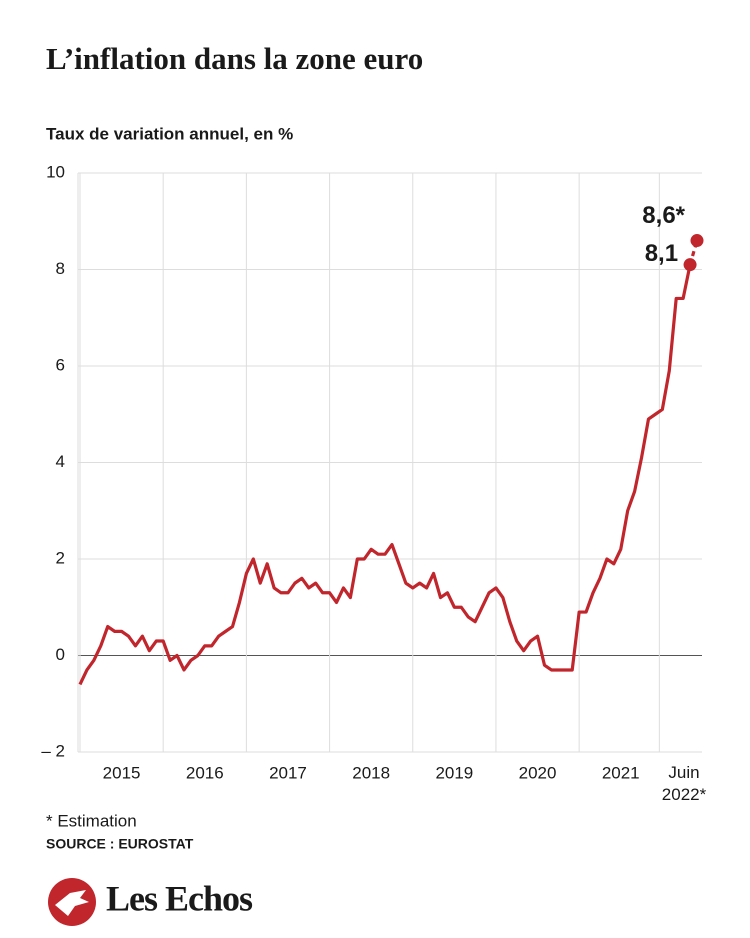 This screenshot has height=938, width=750. I want to click on value-label: 8,1, so click(661, 253).